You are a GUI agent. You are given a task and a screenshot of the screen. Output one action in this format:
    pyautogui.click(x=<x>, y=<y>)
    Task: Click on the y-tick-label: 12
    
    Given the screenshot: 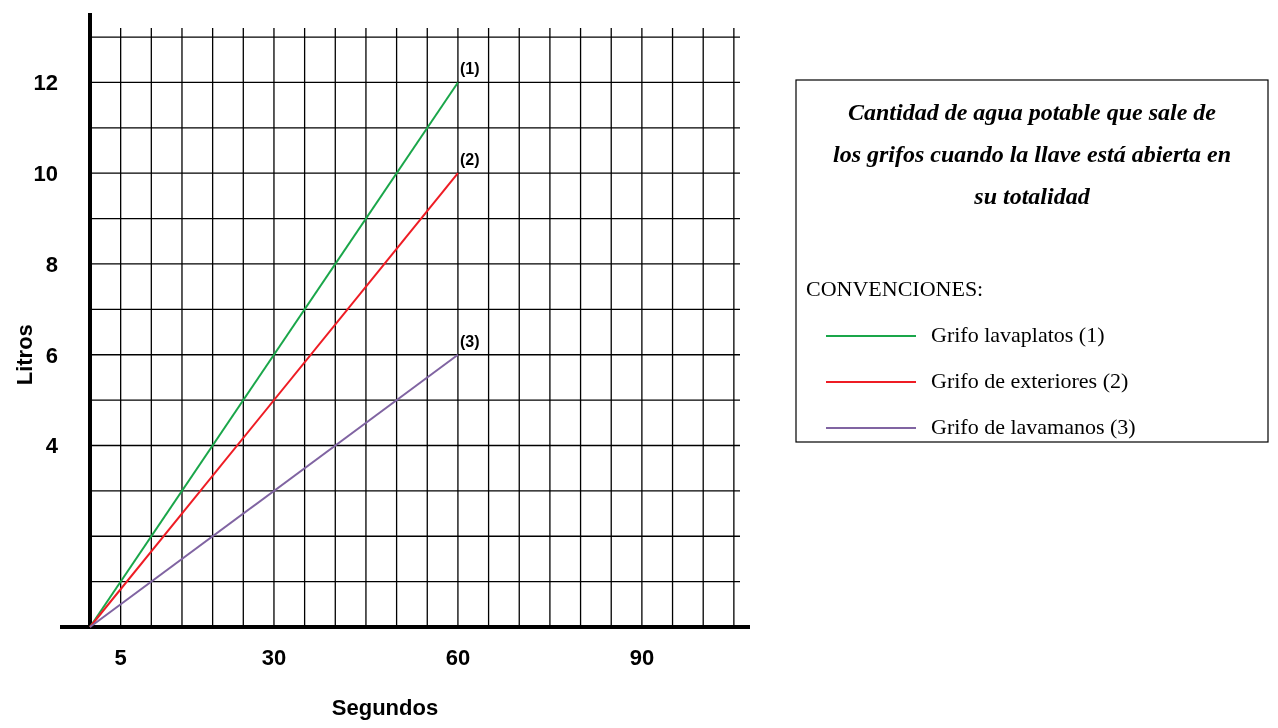 What is the action you would take?
    pyautogui.click(x=45, y=83)
    